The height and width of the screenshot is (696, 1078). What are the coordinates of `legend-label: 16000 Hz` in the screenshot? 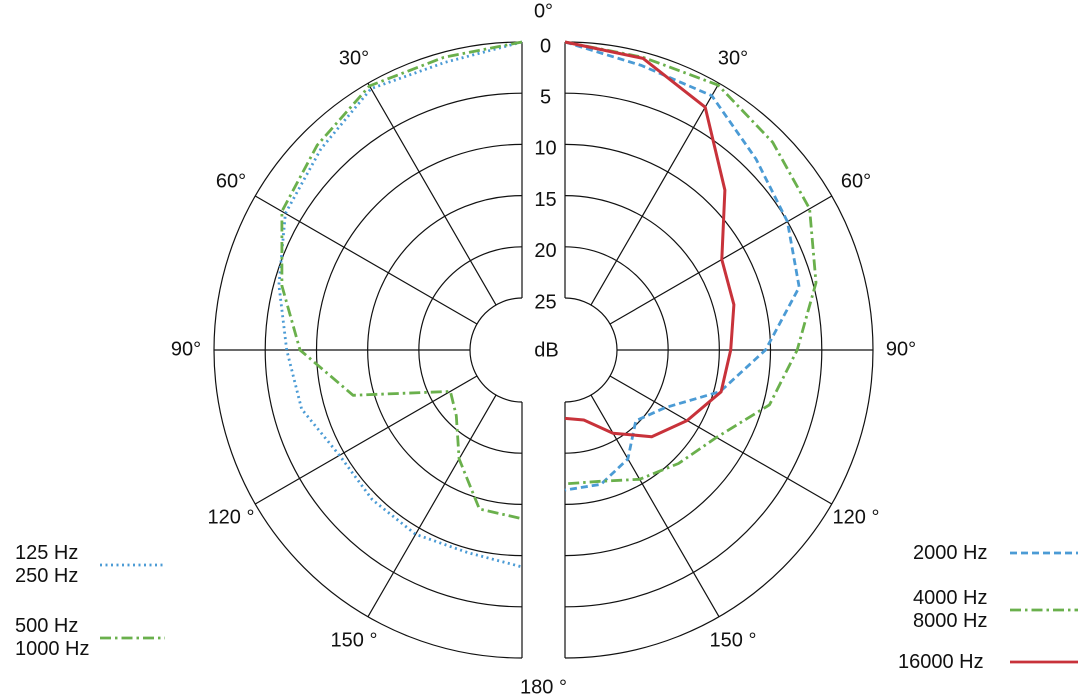 It's located at (941, 661).